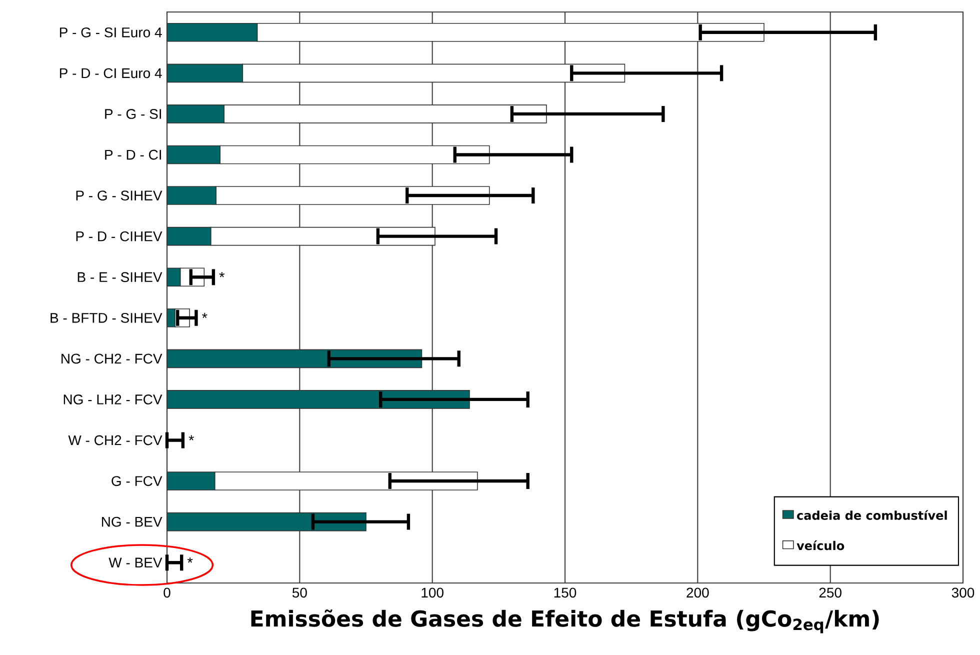 This screenshot has width=980, height=655. What do you see at coordinates (119, 195) in the screenshot?
I see `y-tick-label: P - G - SIHEV` at bounding box center [119, 195].